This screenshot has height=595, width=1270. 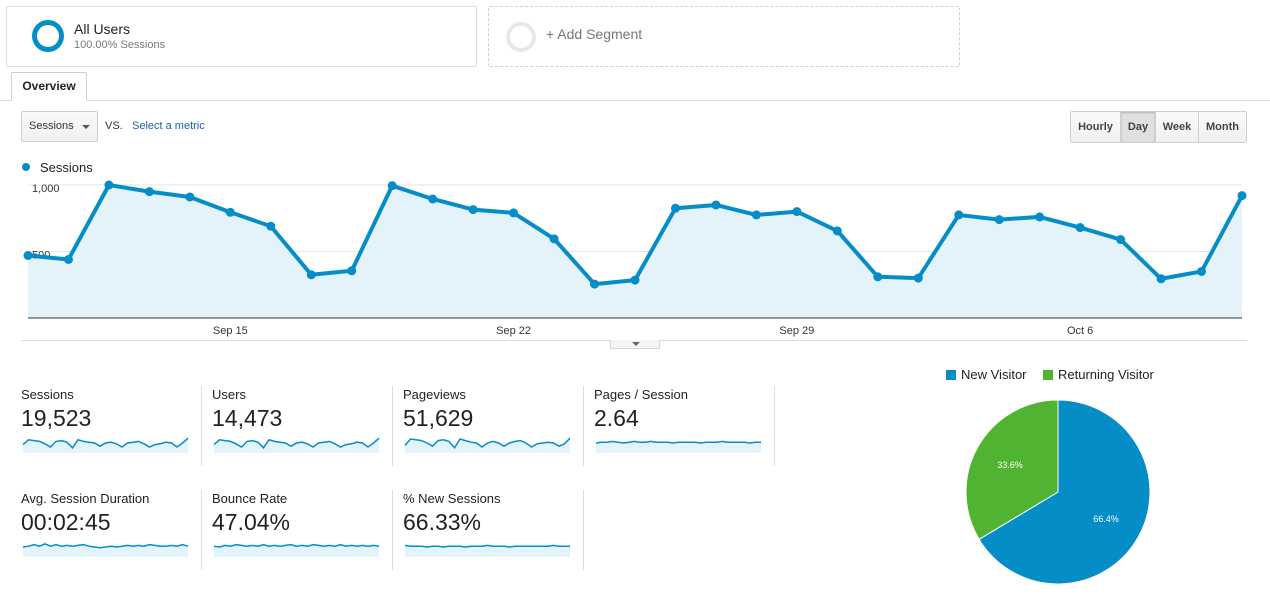 I want to click on pie-slice-new-visitor, so click(x=1064, y=492).